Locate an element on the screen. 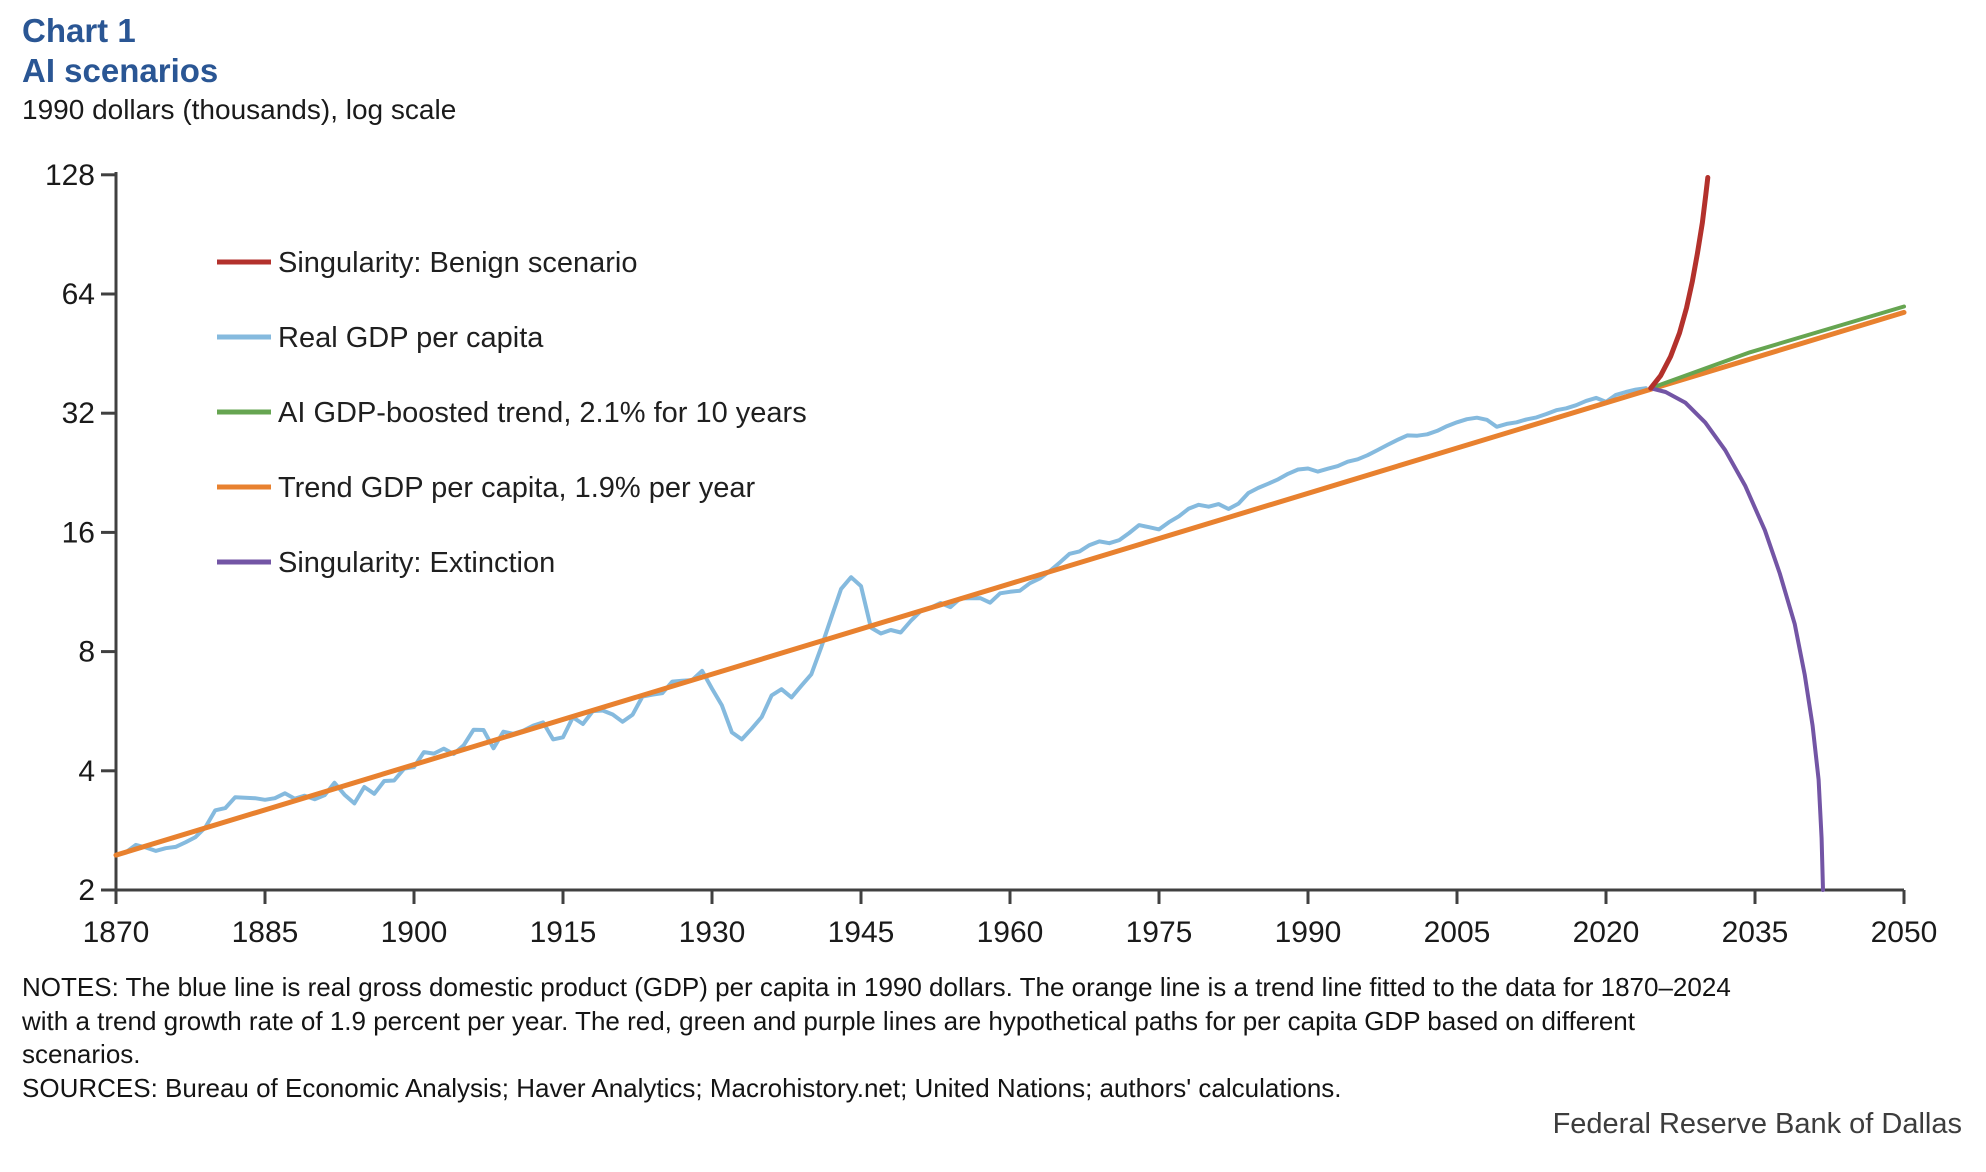 The width and height of the screenshot is (1986, 1172). x-axis-tick-label: 1945 is located at coordinates (861, 932).